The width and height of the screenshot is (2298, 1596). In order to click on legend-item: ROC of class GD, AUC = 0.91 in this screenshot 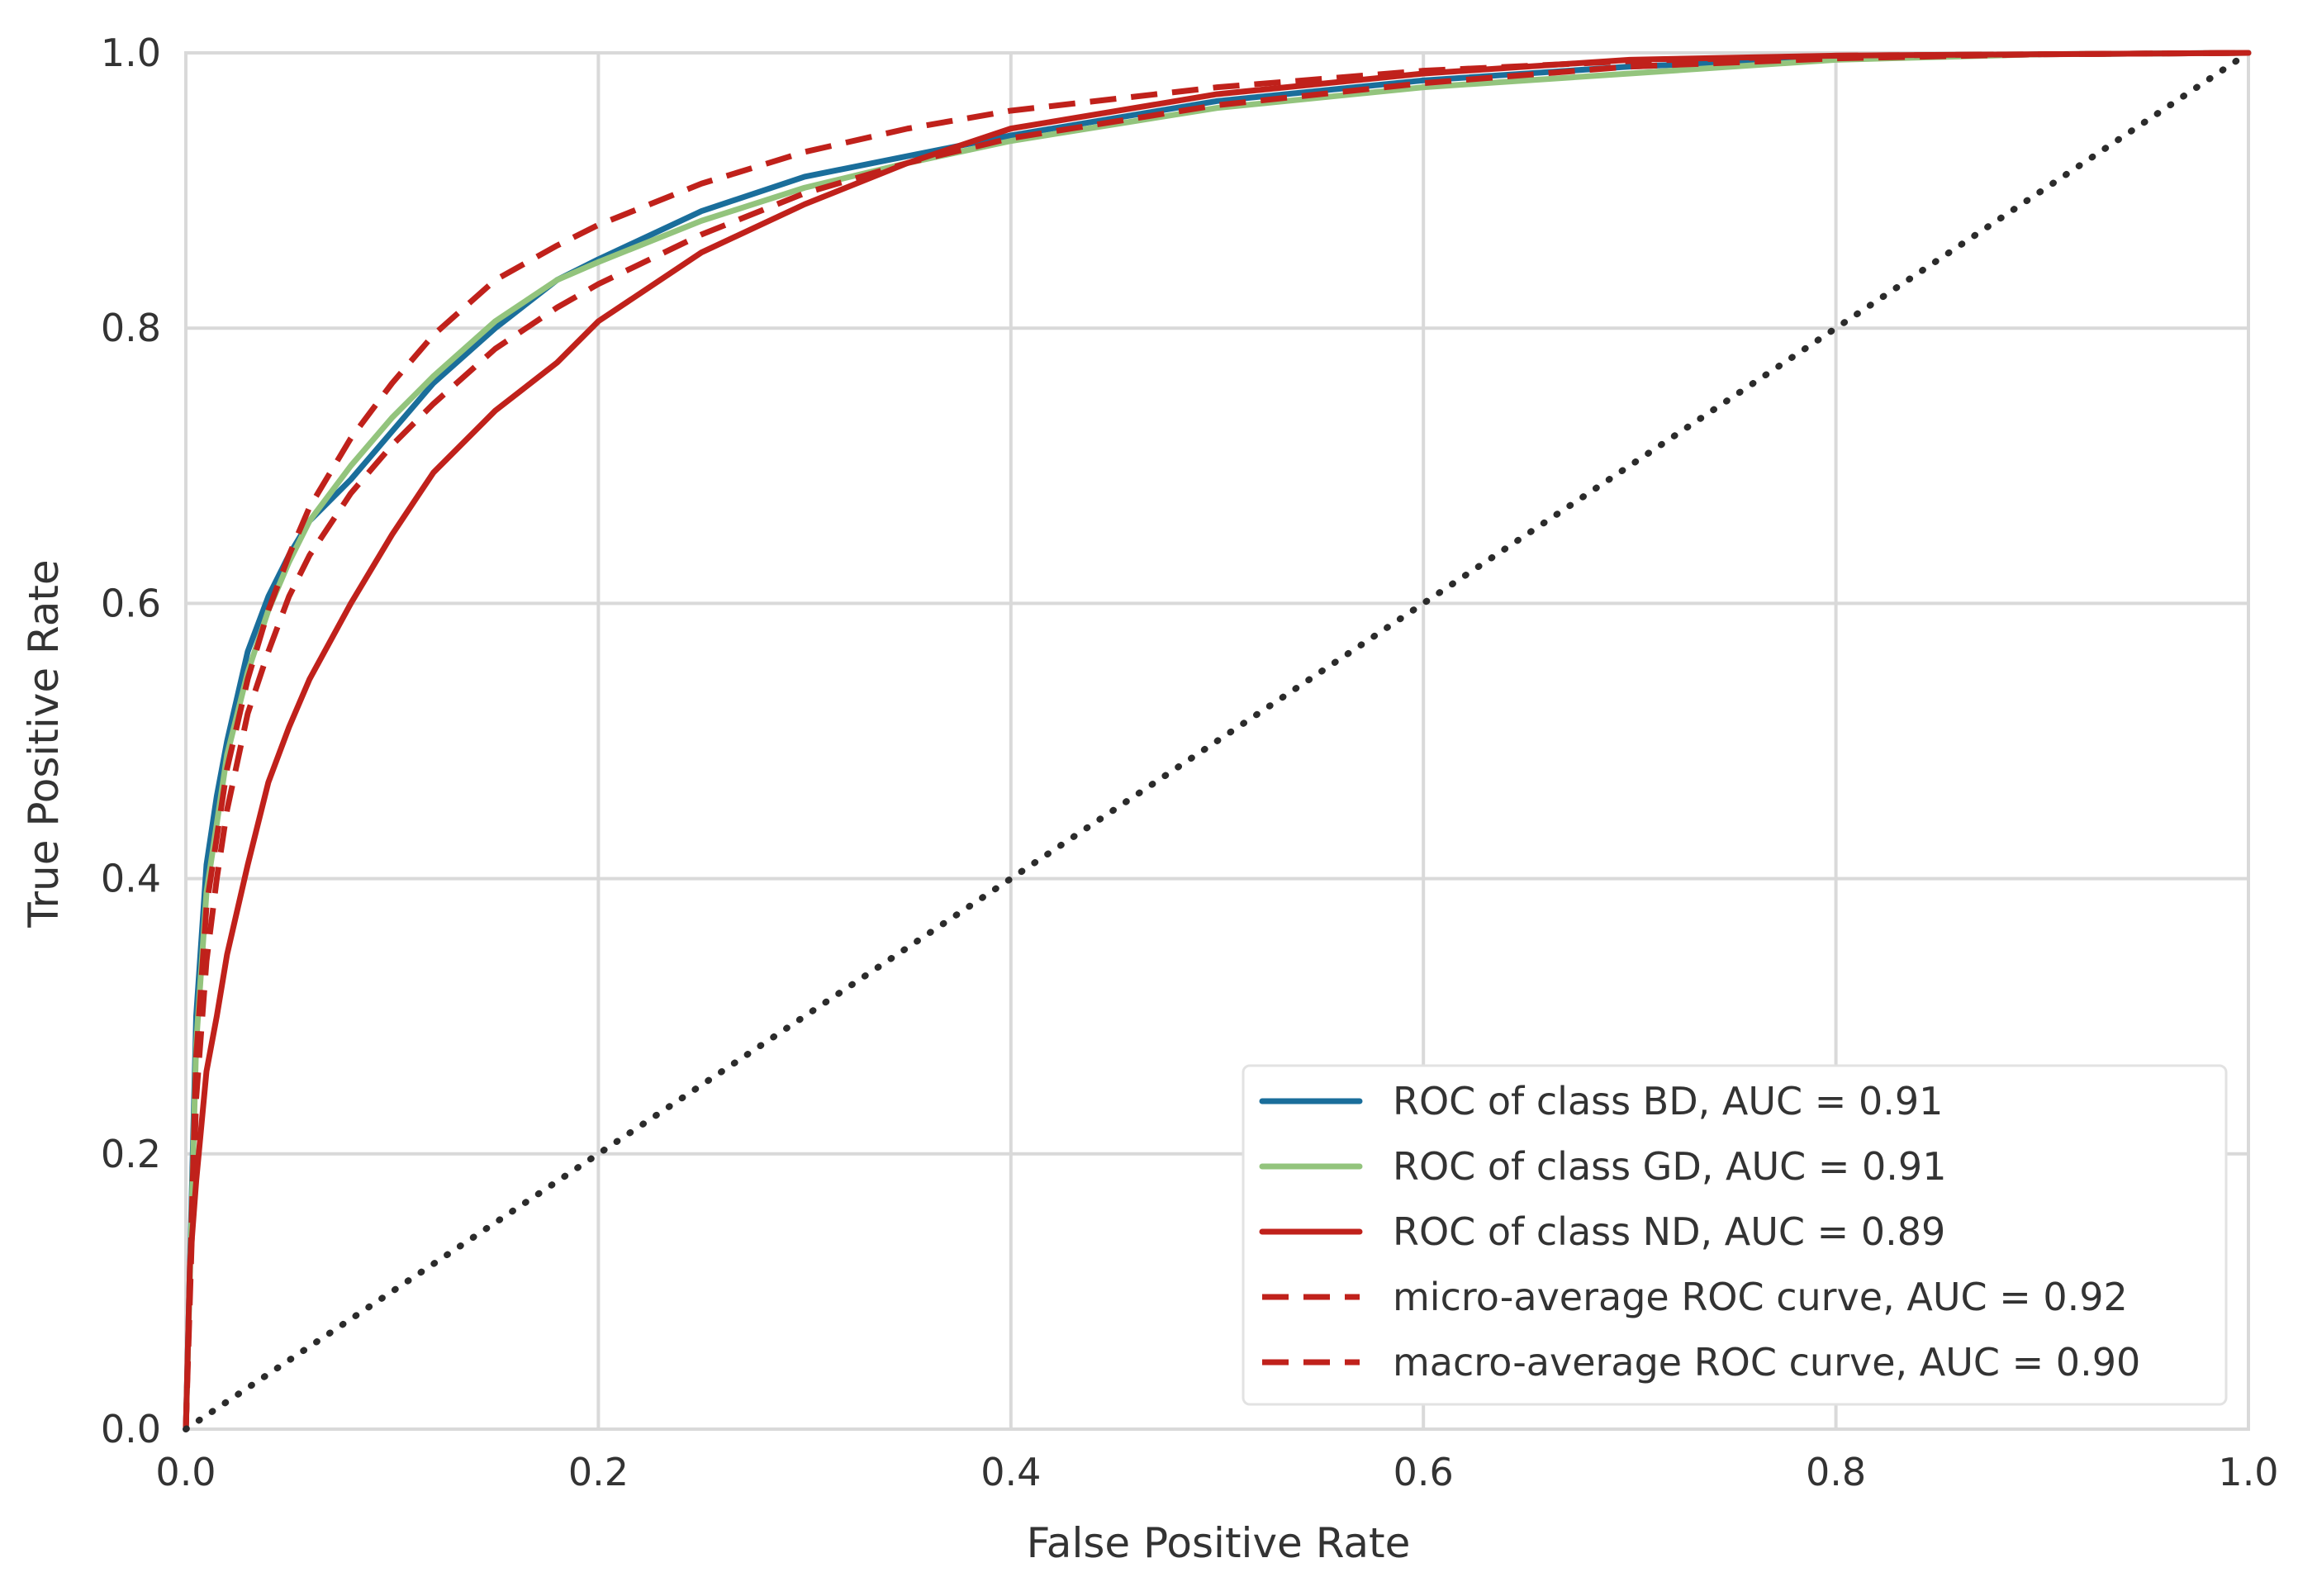, I will do `click(1602, 1166)`.